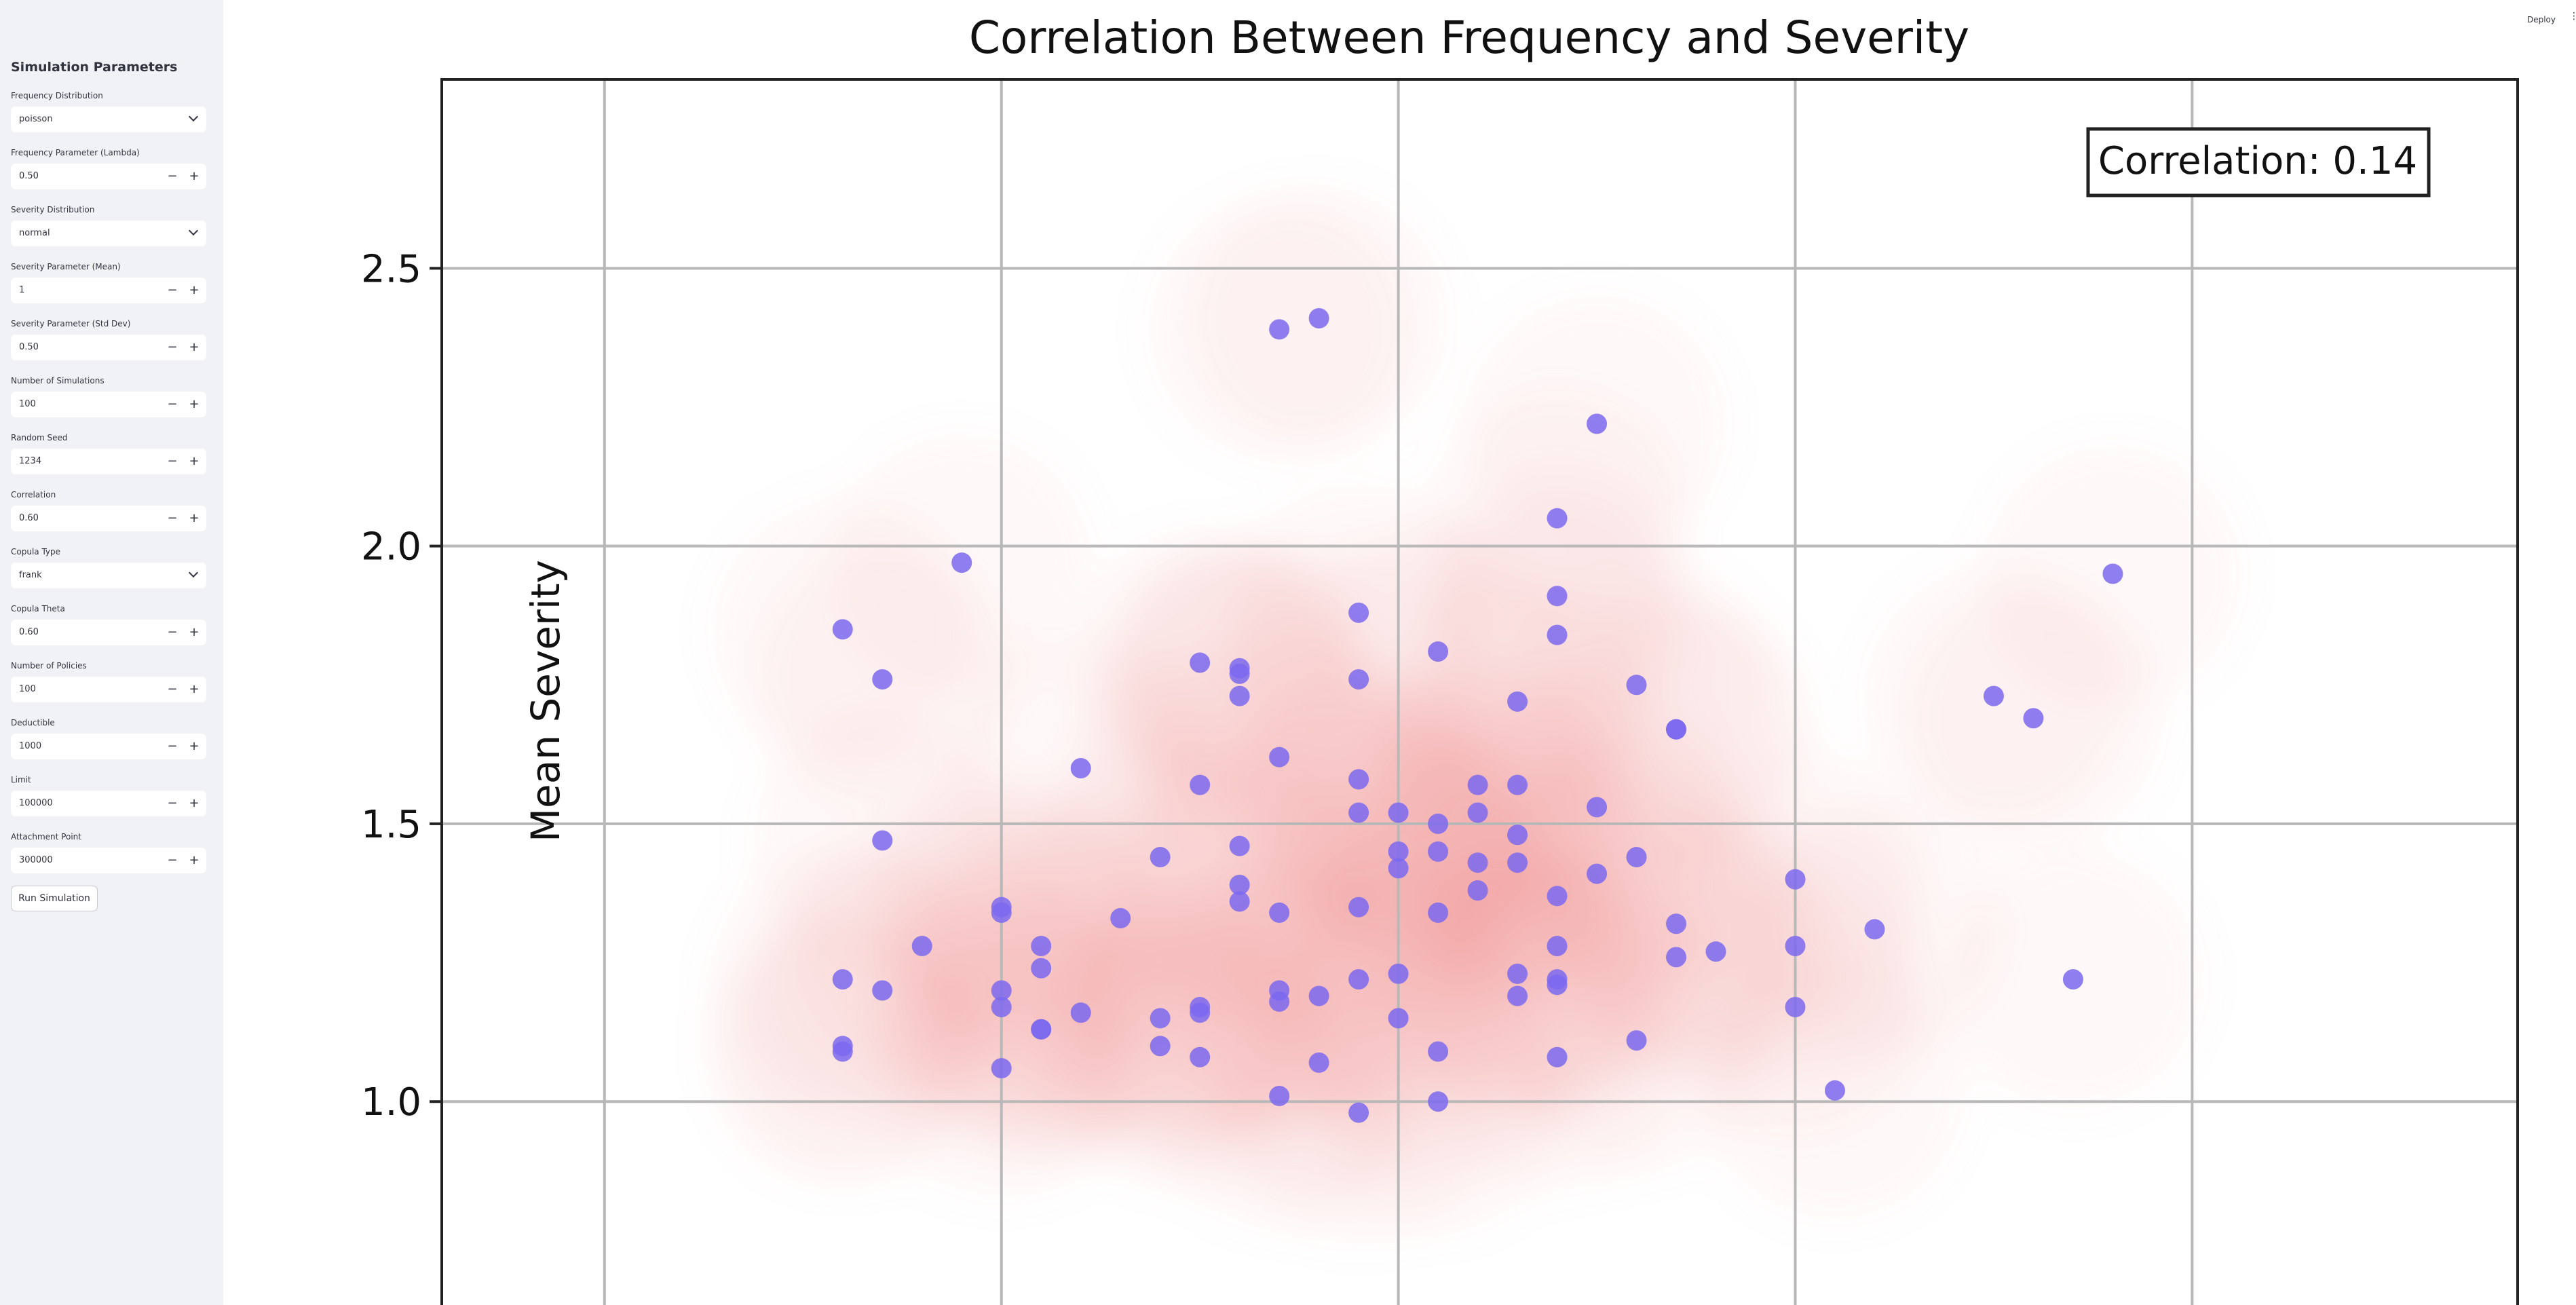 Image resolution: width=2576 pixels, height=1305 pixels. I want to click on severity-parameter-std-dev-decrement-button: −, so click(172, 347).